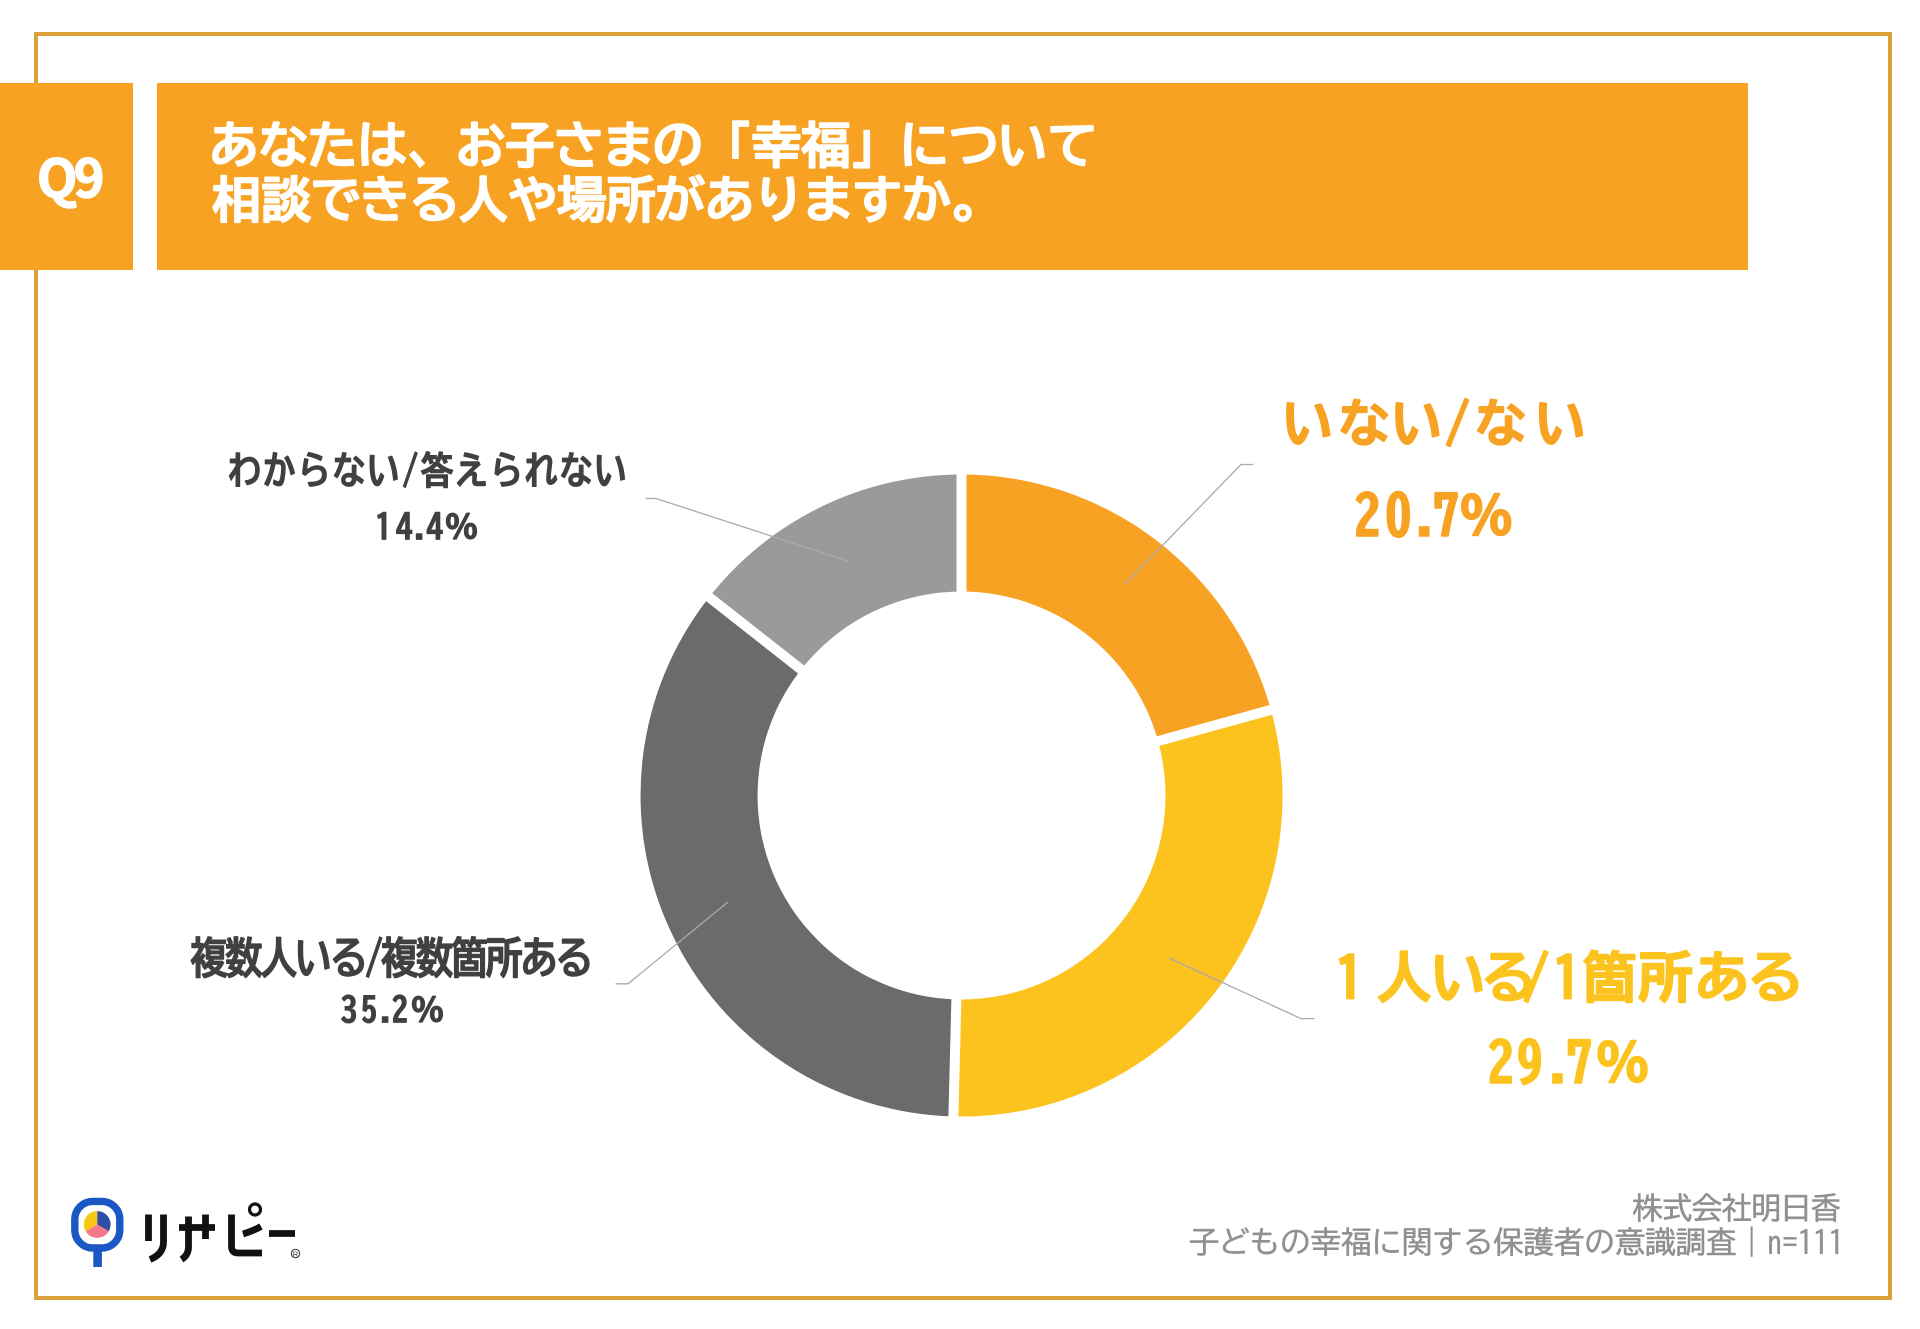 This screenshot has width=1920, height=1329. What do you see at coordinates (296, 1253) in the screenshot?
I see `svg-text: R` at bounding box center [296, 1253].